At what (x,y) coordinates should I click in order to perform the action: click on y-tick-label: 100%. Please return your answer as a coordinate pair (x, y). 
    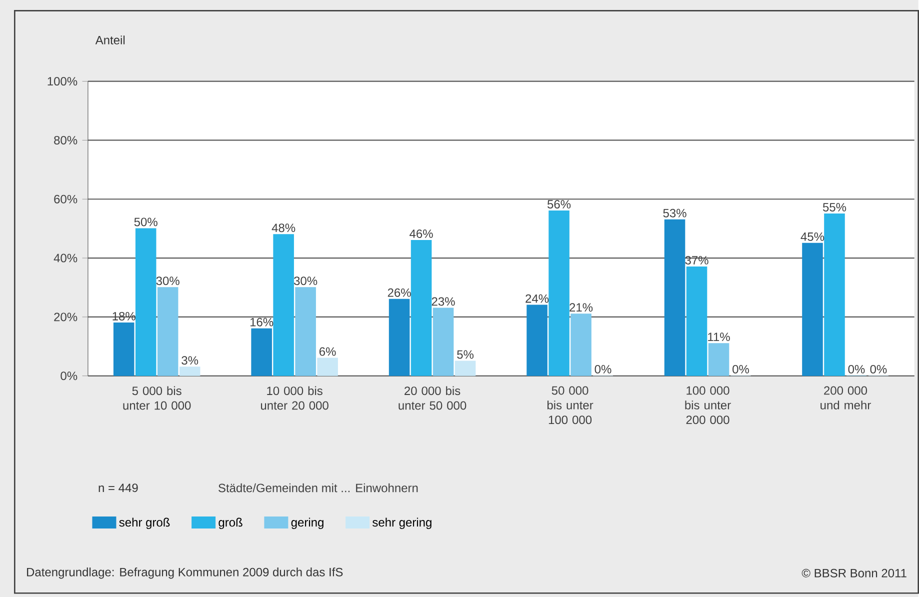
    Looking at the image, I should click on (63, 81).